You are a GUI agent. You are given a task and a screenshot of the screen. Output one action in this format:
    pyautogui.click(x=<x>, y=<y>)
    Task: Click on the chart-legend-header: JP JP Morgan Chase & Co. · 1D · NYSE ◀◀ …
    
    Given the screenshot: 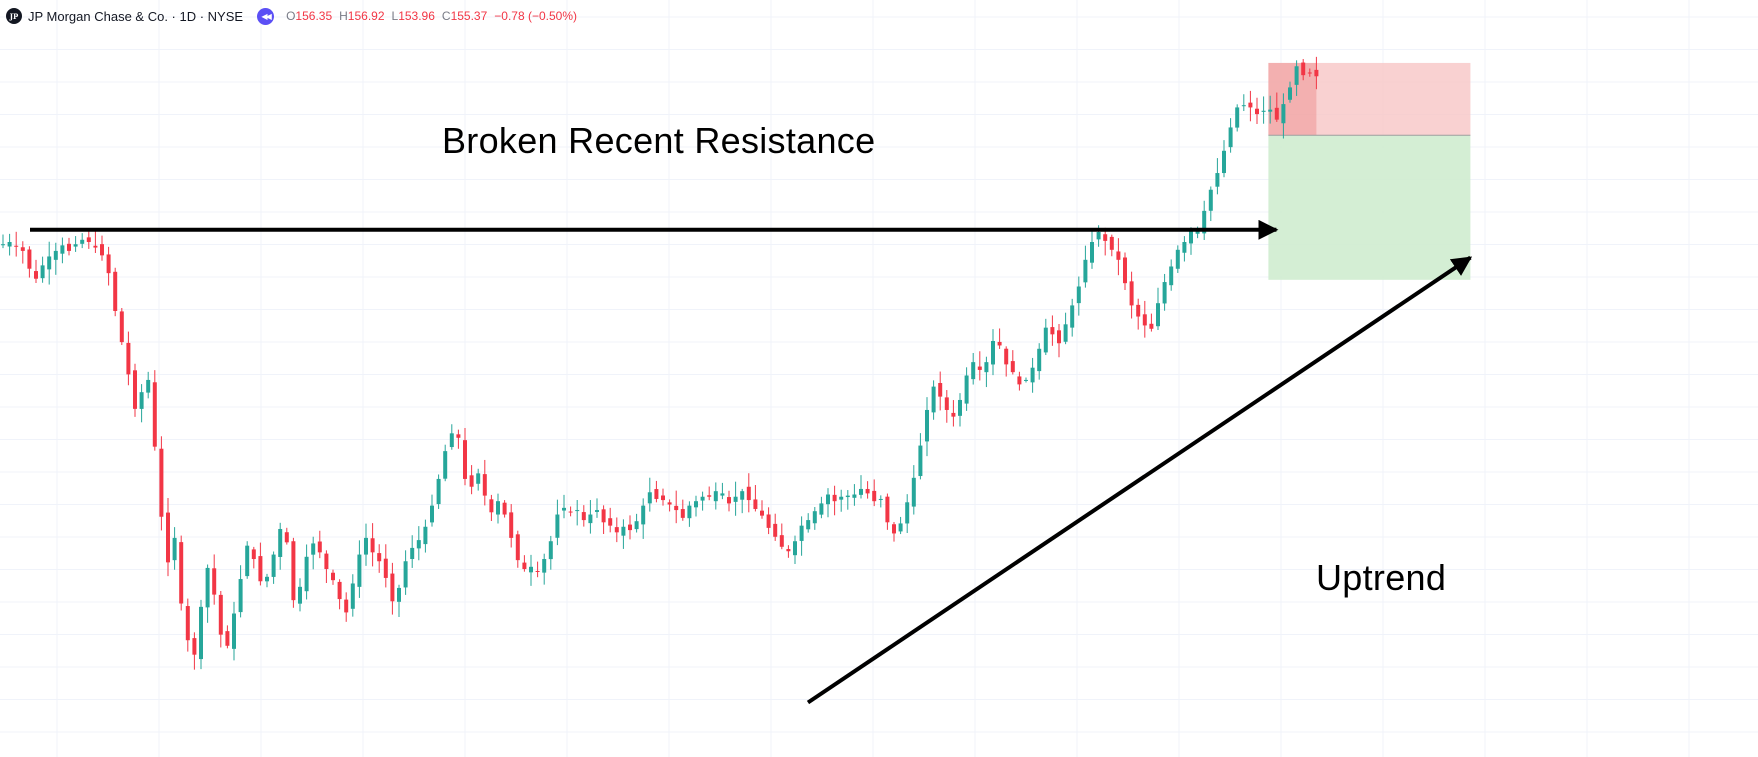 What is the action you would take?
    pyautogui.click(x=295, y=16)
    